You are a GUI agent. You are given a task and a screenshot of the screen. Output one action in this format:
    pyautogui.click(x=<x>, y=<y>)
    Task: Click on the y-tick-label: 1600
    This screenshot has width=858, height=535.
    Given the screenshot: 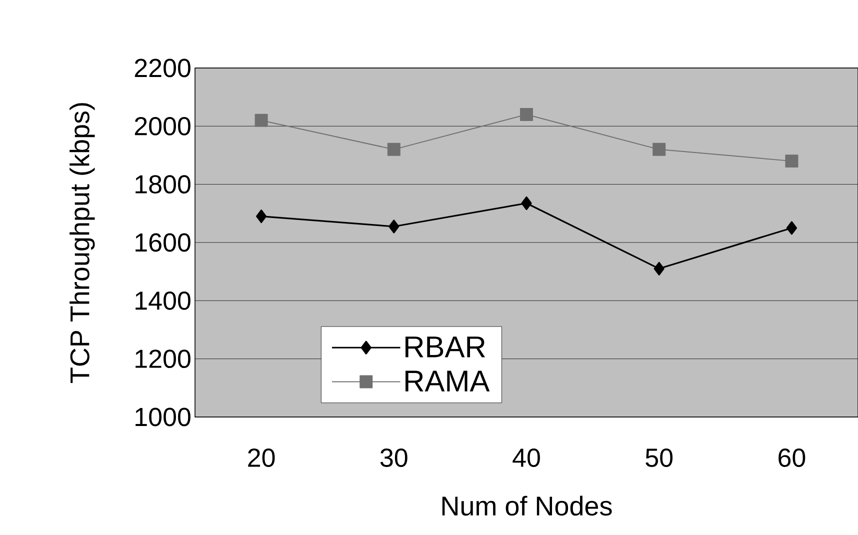 What is the action you would take?
    pyautogui.click(x=163, y=242)
    